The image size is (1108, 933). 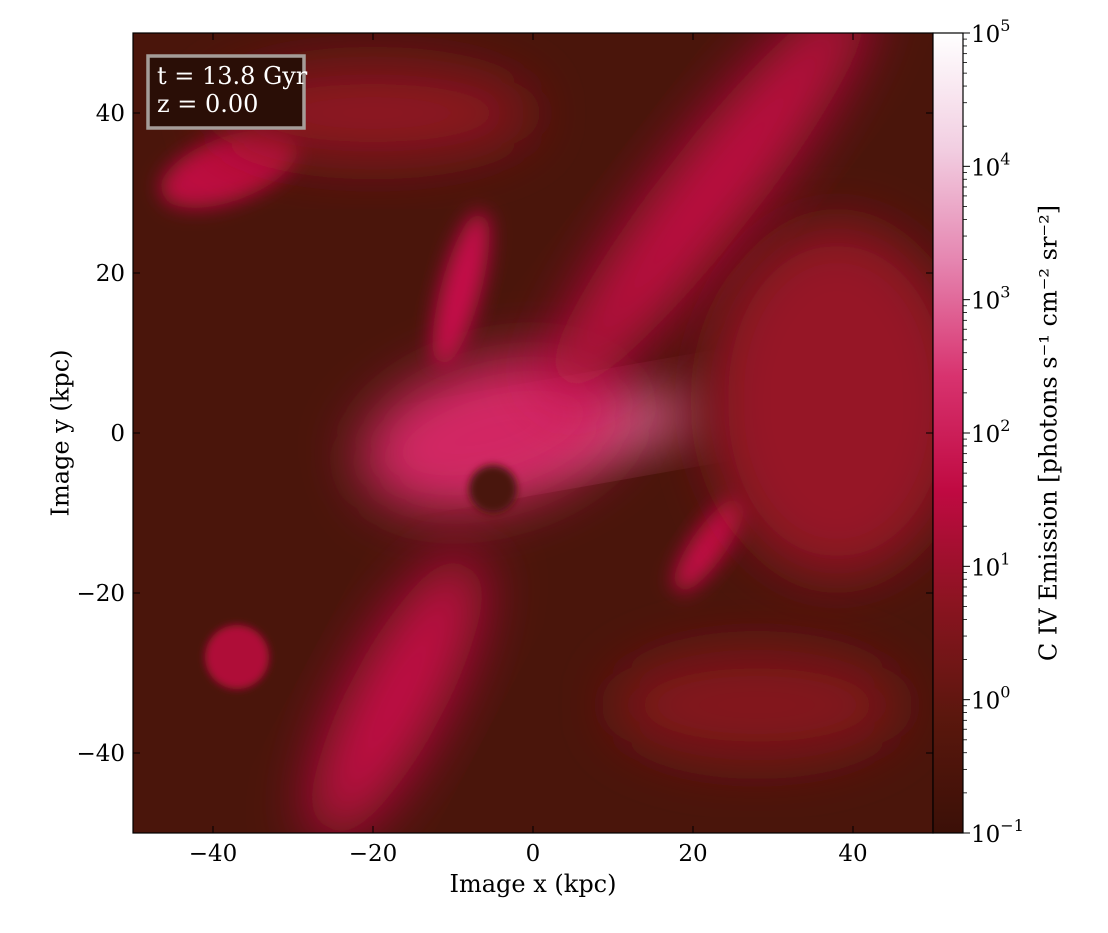 I want to click on x-tick-label: −40, so click(x=213, y=854).